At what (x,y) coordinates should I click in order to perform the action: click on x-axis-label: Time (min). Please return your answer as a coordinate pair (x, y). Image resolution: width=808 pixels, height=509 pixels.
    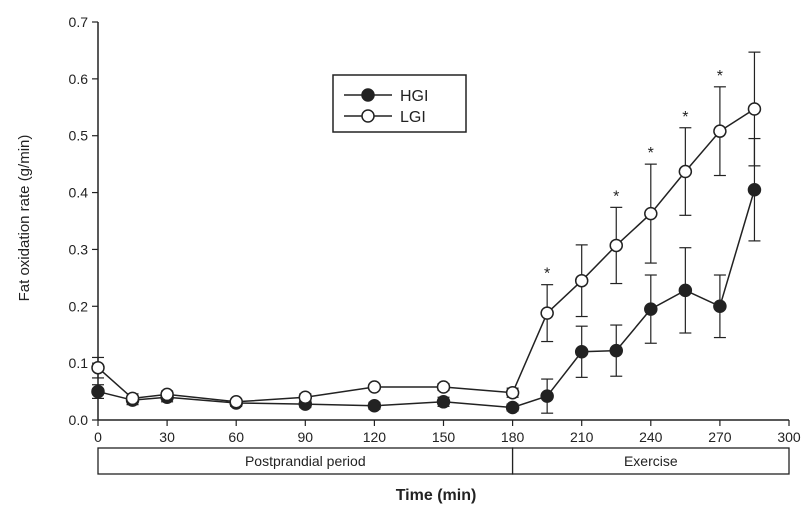
    Looking at the image, I should click on (436, 495).